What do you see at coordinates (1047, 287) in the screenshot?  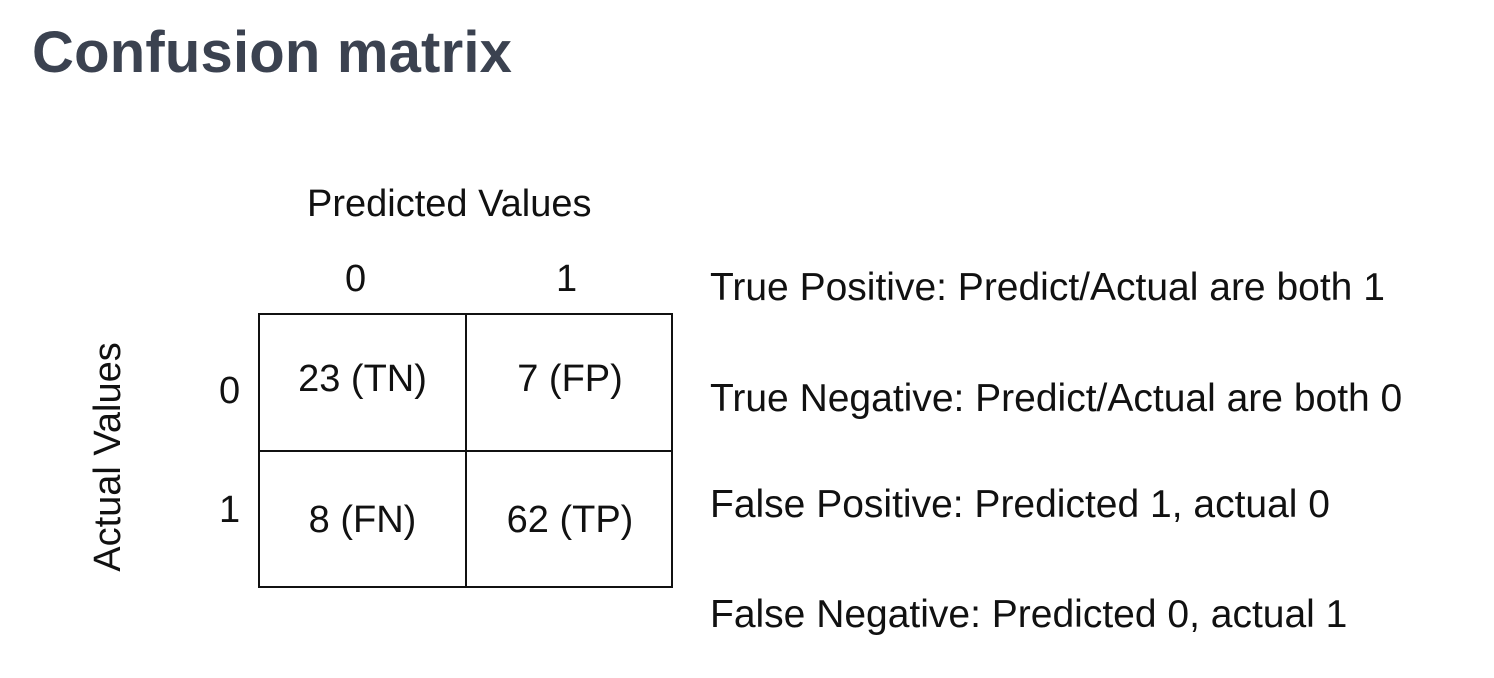 I see `definition-true-positive: True Positive: Predict/Actual are both 1` at bounding box center [1047, 287].